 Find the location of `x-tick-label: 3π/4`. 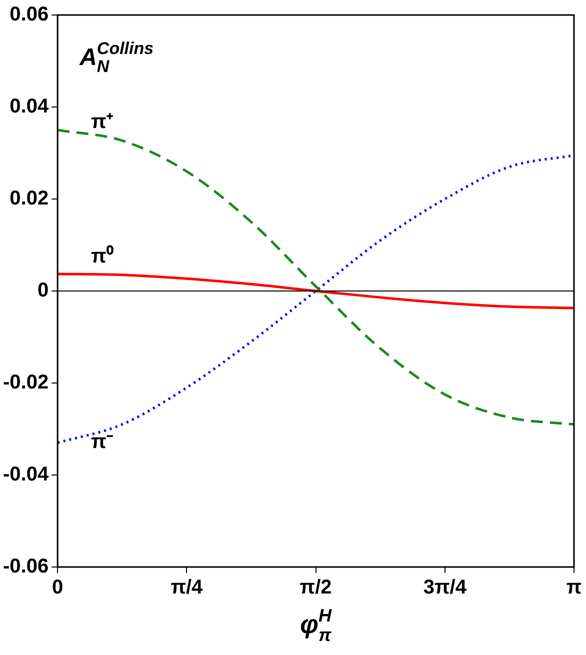

x-tick-label: 3π/4 is located at coordinates (445, 587).